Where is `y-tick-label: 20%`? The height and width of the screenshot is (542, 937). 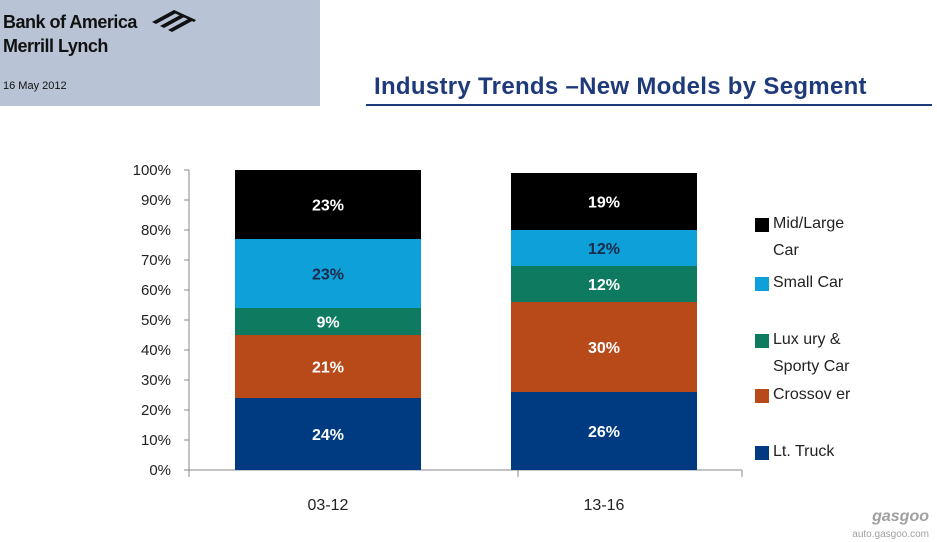 y-tick-label: 20% is located at coordinates (156, 410).